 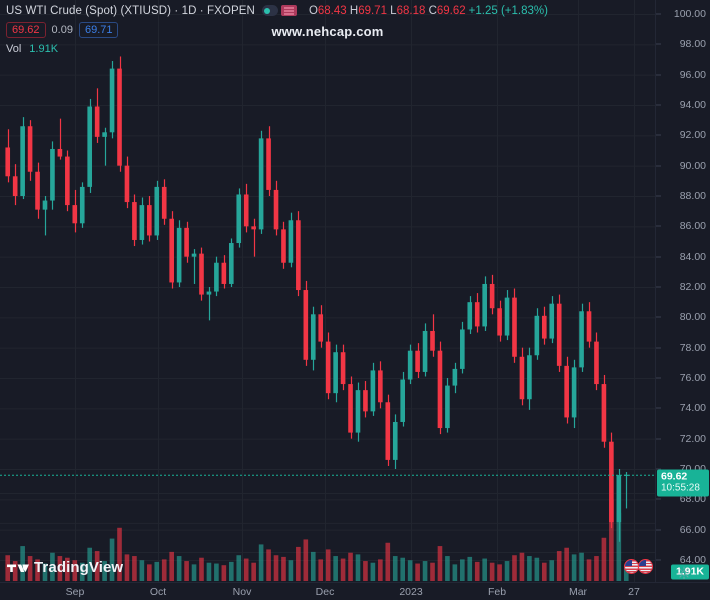 I want to click on price-axis-label: 100.00, so click(x=689, y=14).